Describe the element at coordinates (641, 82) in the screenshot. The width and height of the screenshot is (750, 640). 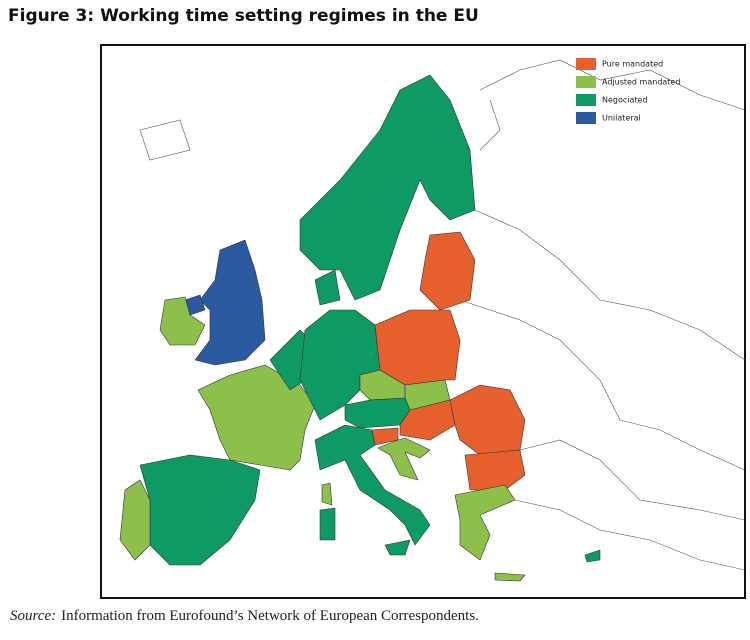
I see `legend-label: Adjusted mandated` at that location.